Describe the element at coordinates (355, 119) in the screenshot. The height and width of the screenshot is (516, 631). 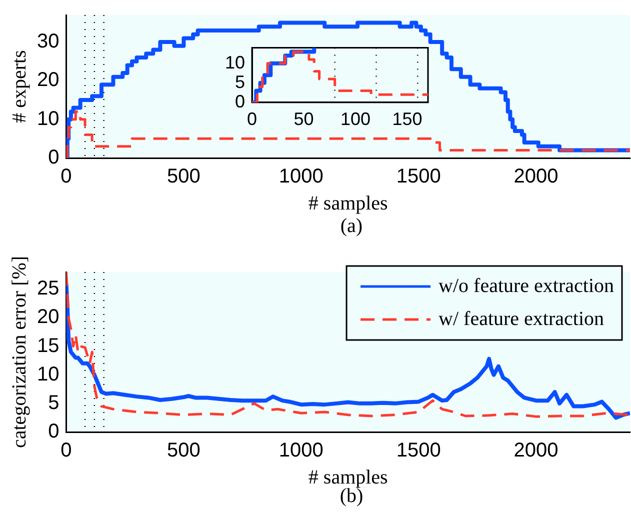
I see `x-tick-label: 100` at that location.